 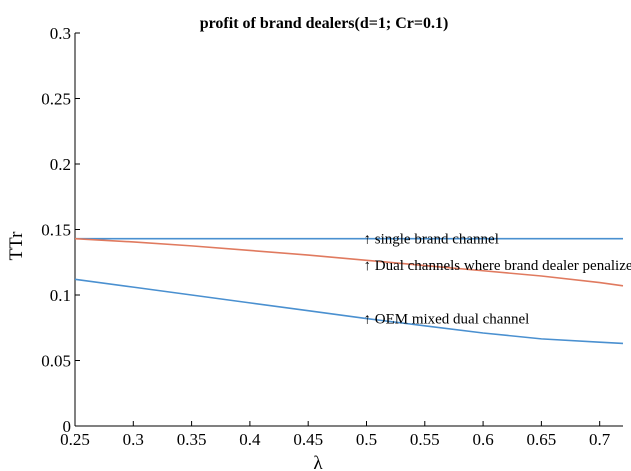 What do you see at coordinates (250, 439) in the screenshot?
I see `x-tick-label: 0.4` at bounding box center [250, 439].